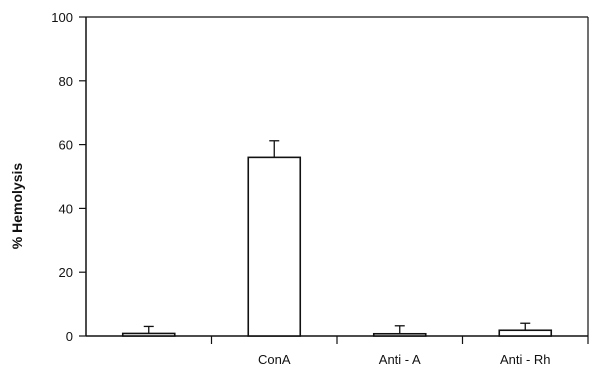 Image resolution: width=591 pixels, height=372 pixels. I want to click on y-tick-label: 100, so click(62, 17).